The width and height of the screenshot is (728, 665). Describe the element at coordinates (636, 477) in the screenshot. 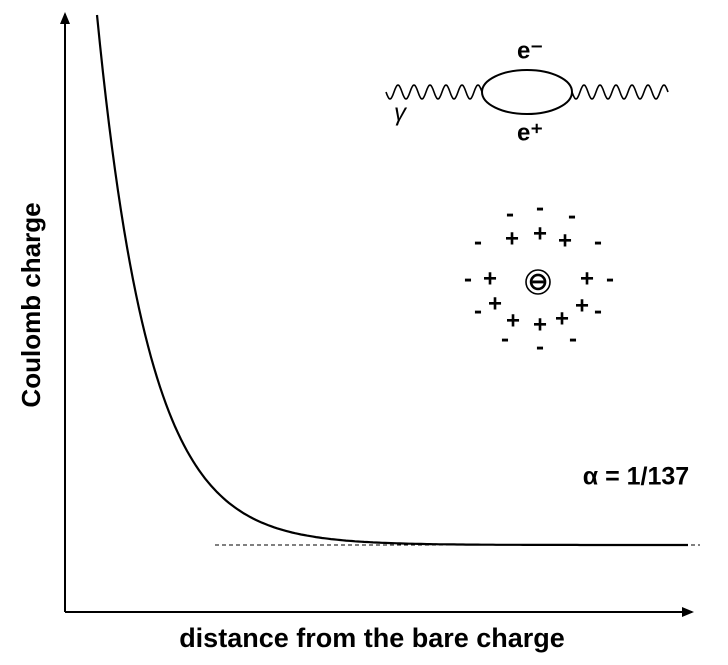

I see `alpha-annotation: α = 1/137` at that location.